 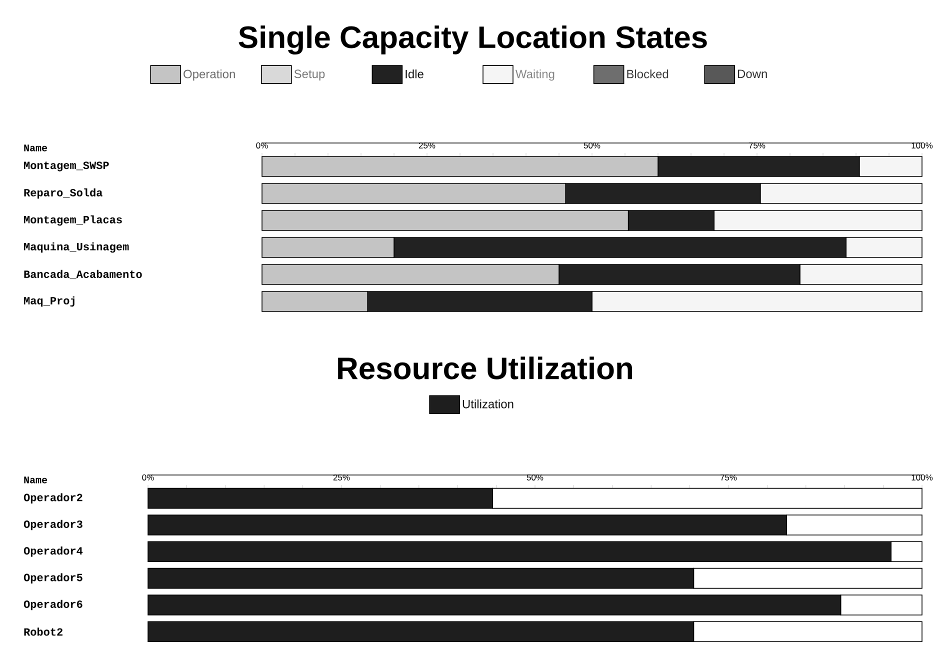 I want to click on legend-label: Operation, so click(x=209, y=75).